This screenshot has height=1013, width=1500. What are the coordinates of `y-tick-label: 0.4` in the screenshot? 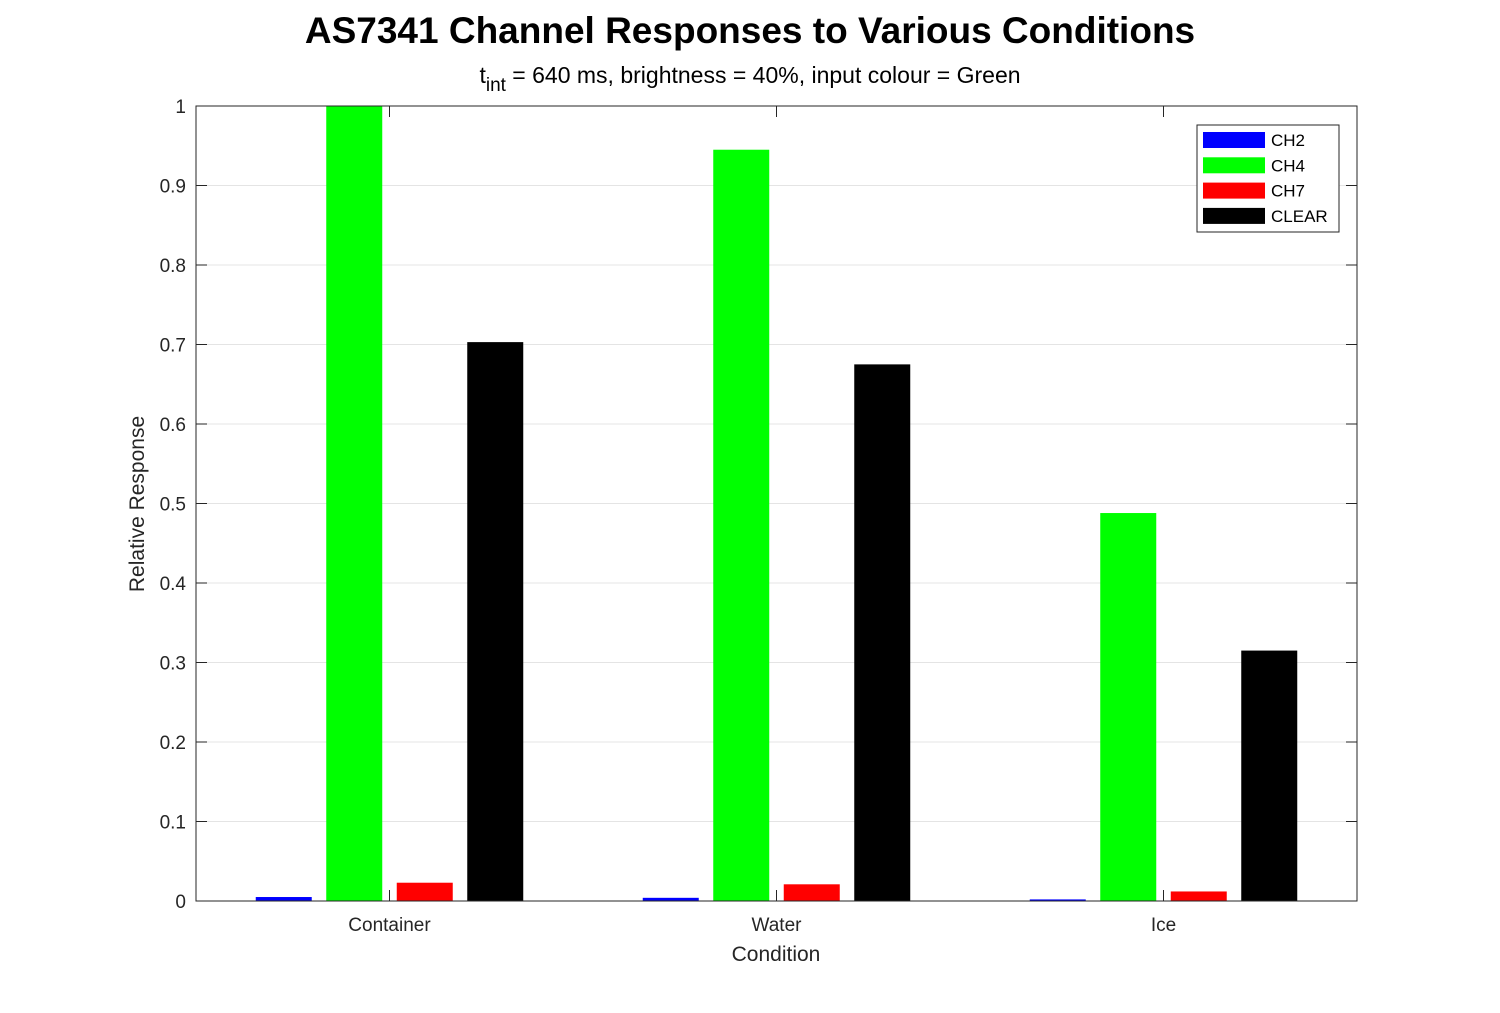 It's located at (173, 584).